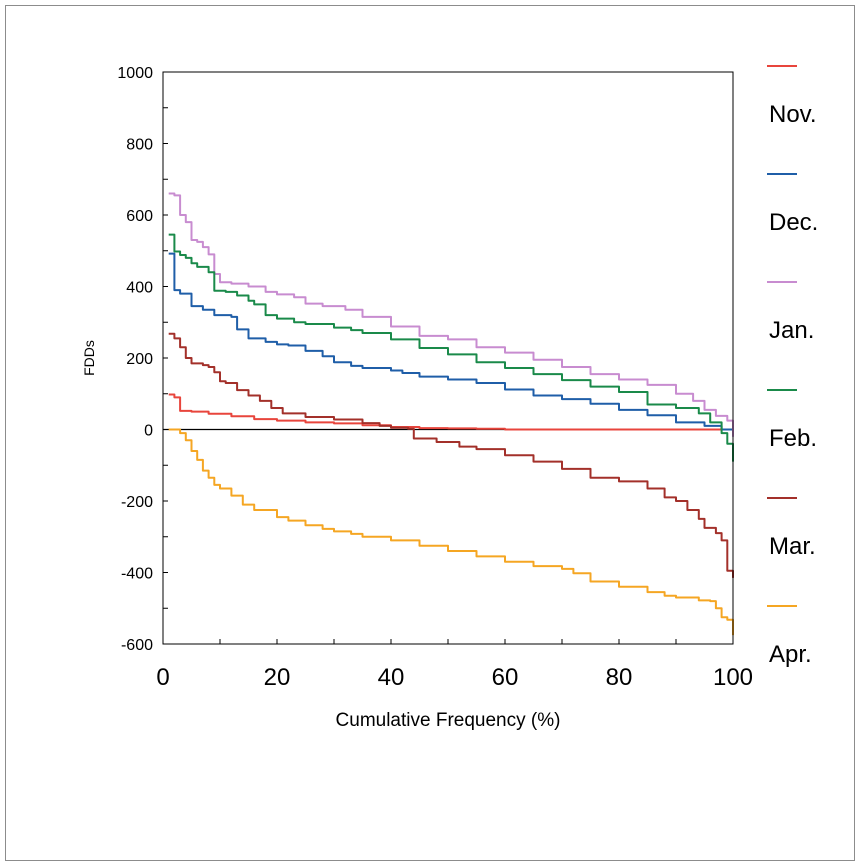 The height and width of the screenshot is (867, 861). What do you see at coordinates (165, 358) in the screenshot?
I see `y-minor-ticks` at bounding box center [165, 358].